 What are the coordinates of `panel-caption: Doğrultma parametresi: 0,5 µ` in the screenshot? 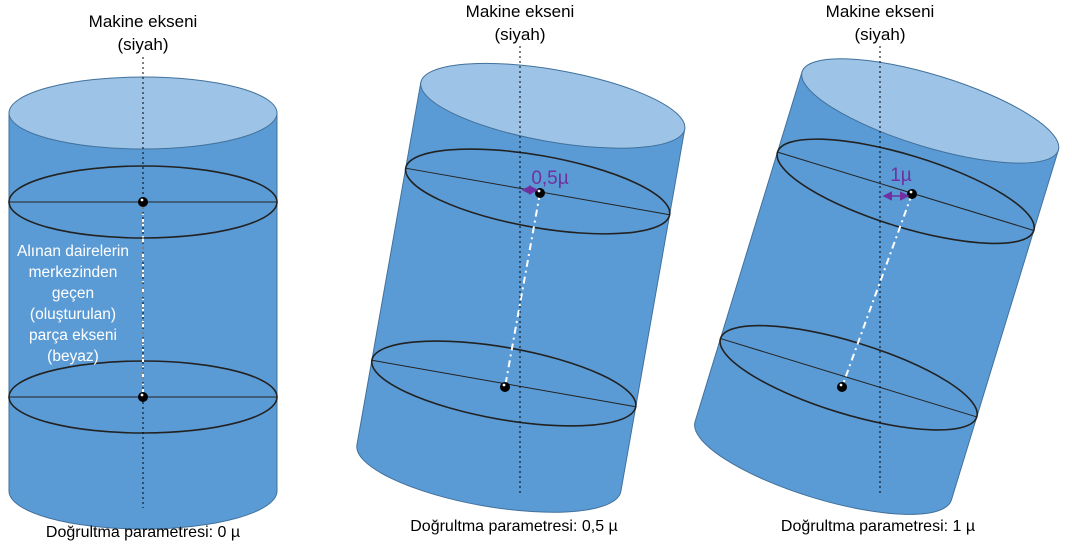 It's located at (514, 526).